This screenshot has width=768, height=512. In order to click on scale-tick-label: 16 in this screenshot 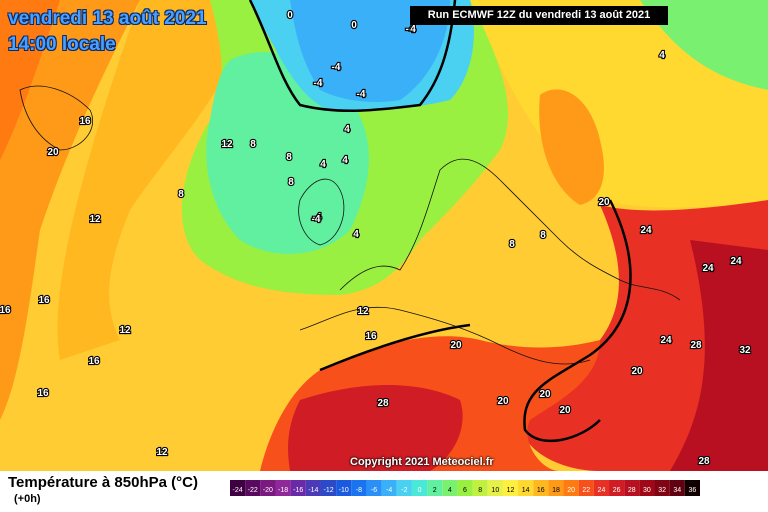, I will do `click(541, 490)`.